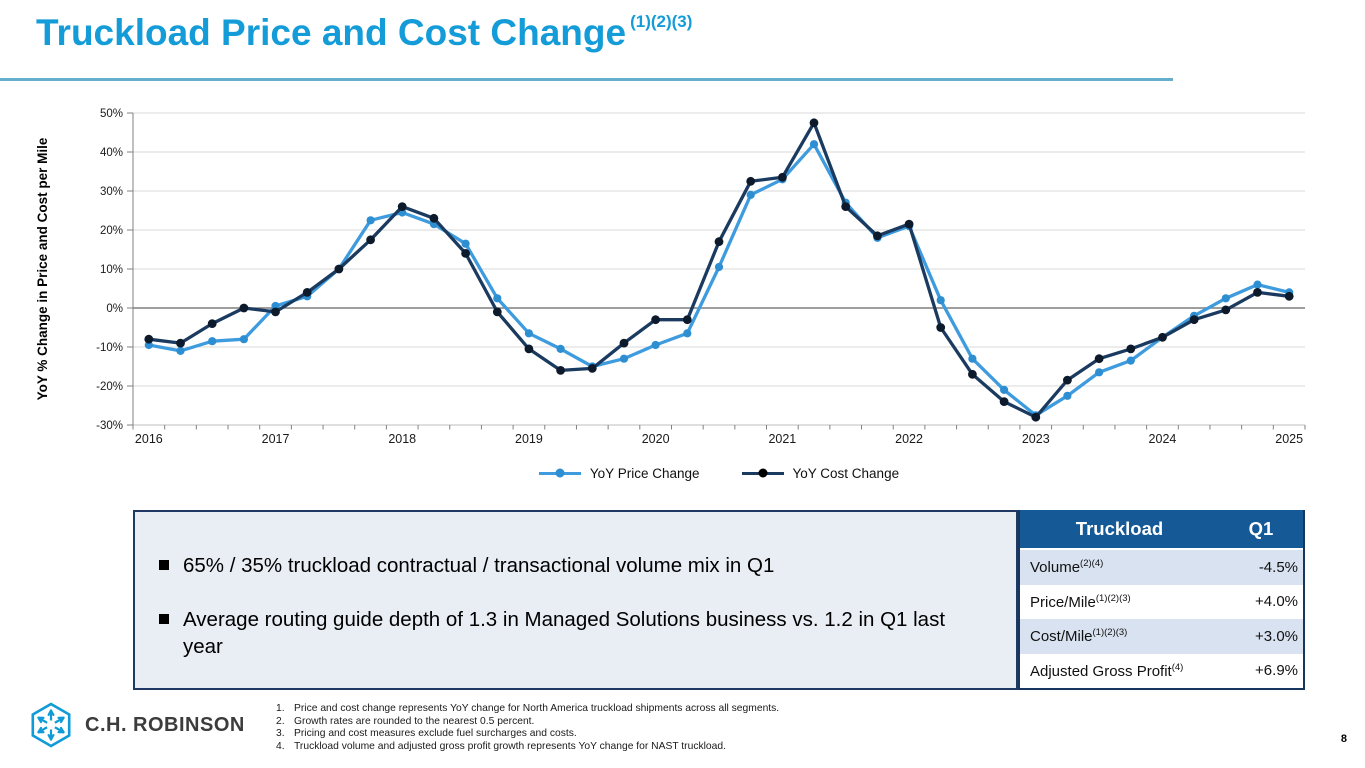 This screenshot has width=1365, height=768. What do you see at coordinates (1163, 439) in the screenshot?
I see `x-tick-label: 2024` at bounding box center [1163, 439].